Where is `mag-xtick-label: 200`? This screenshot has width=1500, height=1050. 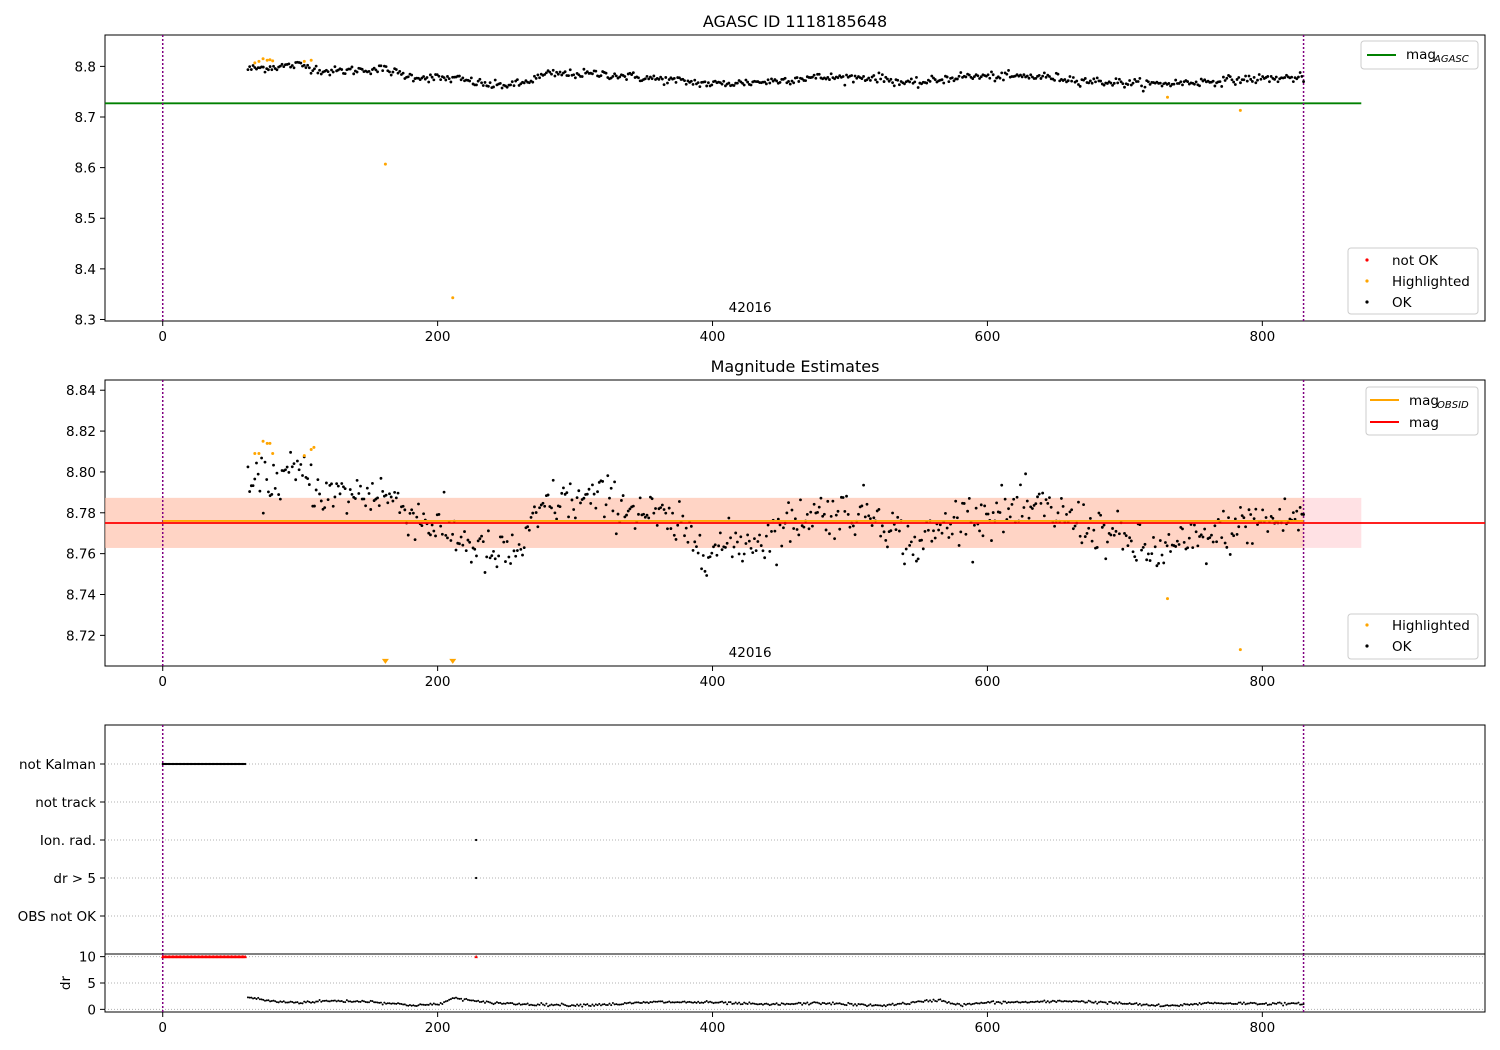
mag-xtick-label: 200 is located at coordinates (438, 682).